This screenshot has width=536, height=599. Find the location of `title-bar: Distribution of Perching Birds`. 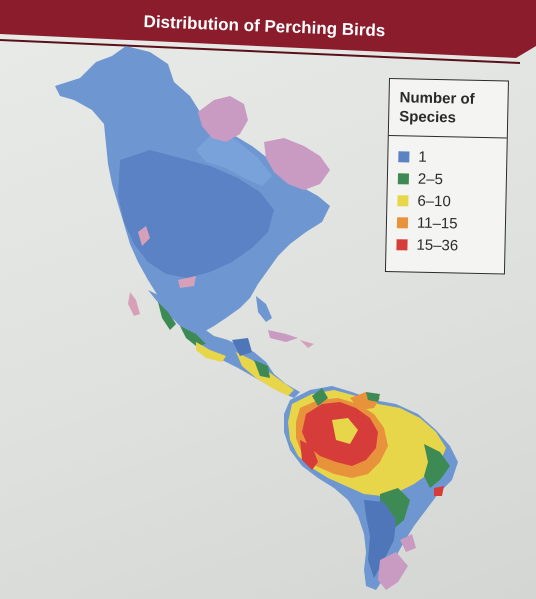

title-bar: Distribution of Perching Birds is located at coordinates (268, 27).